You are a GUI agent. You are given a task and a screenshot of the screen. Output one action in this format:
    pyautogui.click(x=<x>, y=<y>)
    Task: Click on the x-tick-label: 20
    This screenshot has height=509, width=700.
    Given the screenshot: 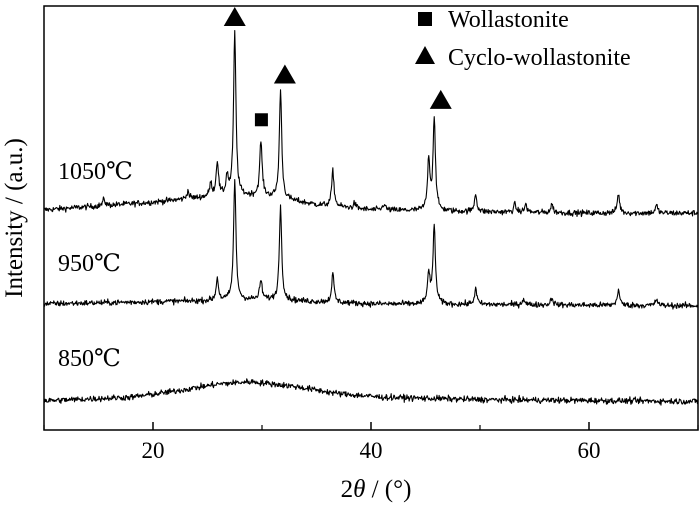 What is the action you would take?
    pyautogui.click(x=153, y=450)
    